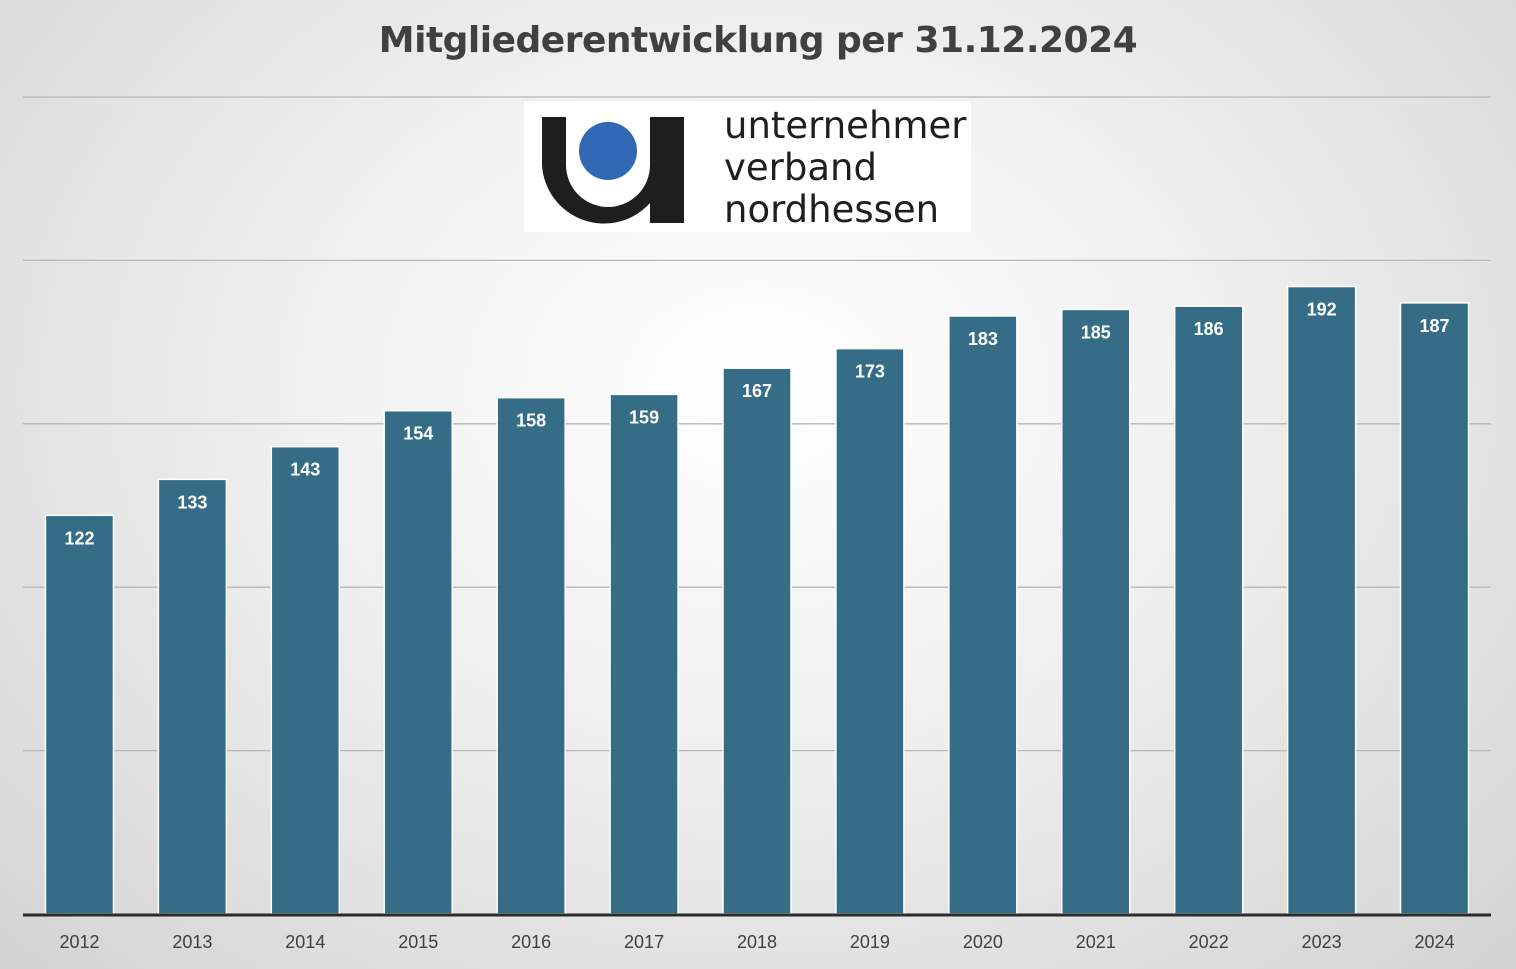 The image size is (1516, 969). Describe the element at coordinates (1322, 310) in the screenshot. I see `data-label: 192` at that location.